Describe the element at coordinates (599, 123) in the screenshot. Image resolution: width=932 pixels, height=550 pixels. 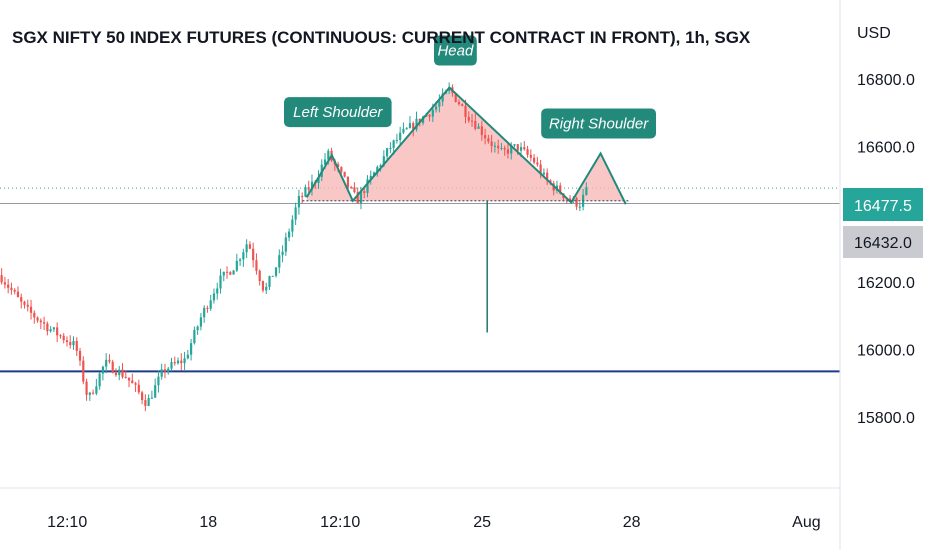
I see `pattern-label-text: Right Shoulder` at that location.